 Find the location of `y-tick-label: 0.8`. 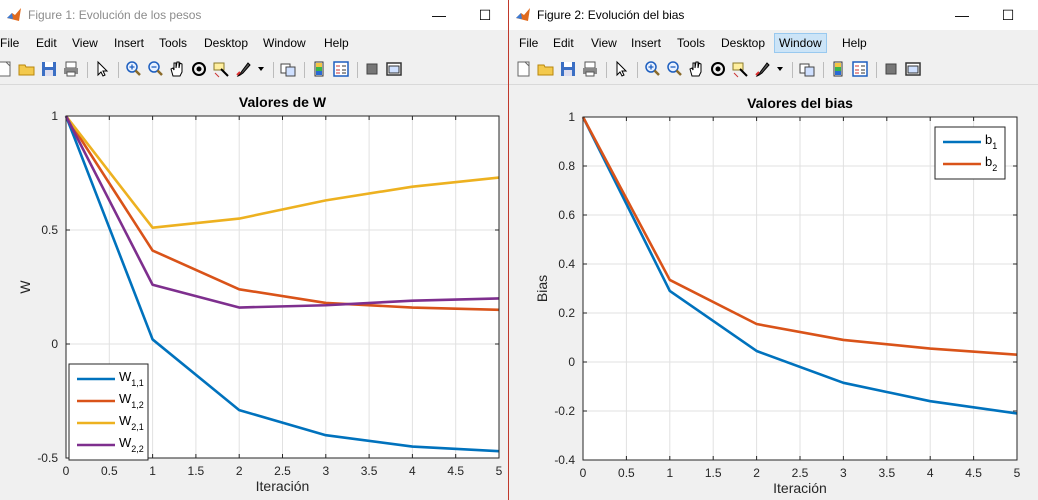

y-tick-label: 0.8 is located at coordinates (566, 166).